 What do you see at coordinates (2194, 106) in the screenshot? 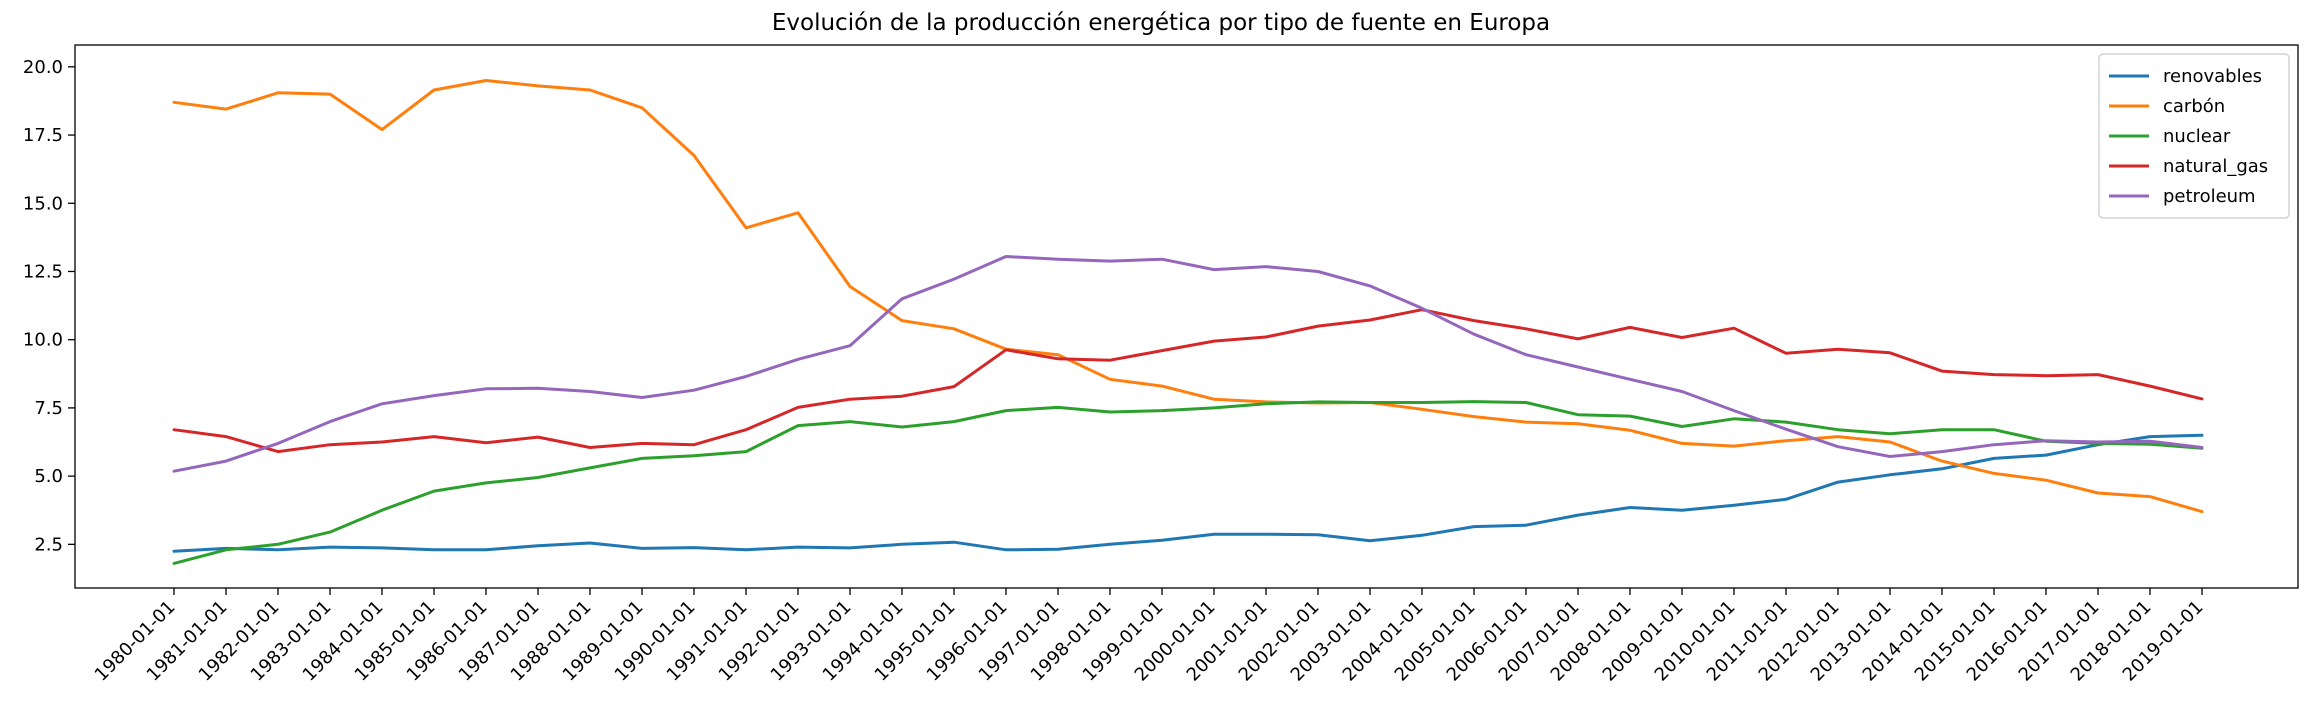
I see `legend-label: carbón` at bounding box center [2194, 106].